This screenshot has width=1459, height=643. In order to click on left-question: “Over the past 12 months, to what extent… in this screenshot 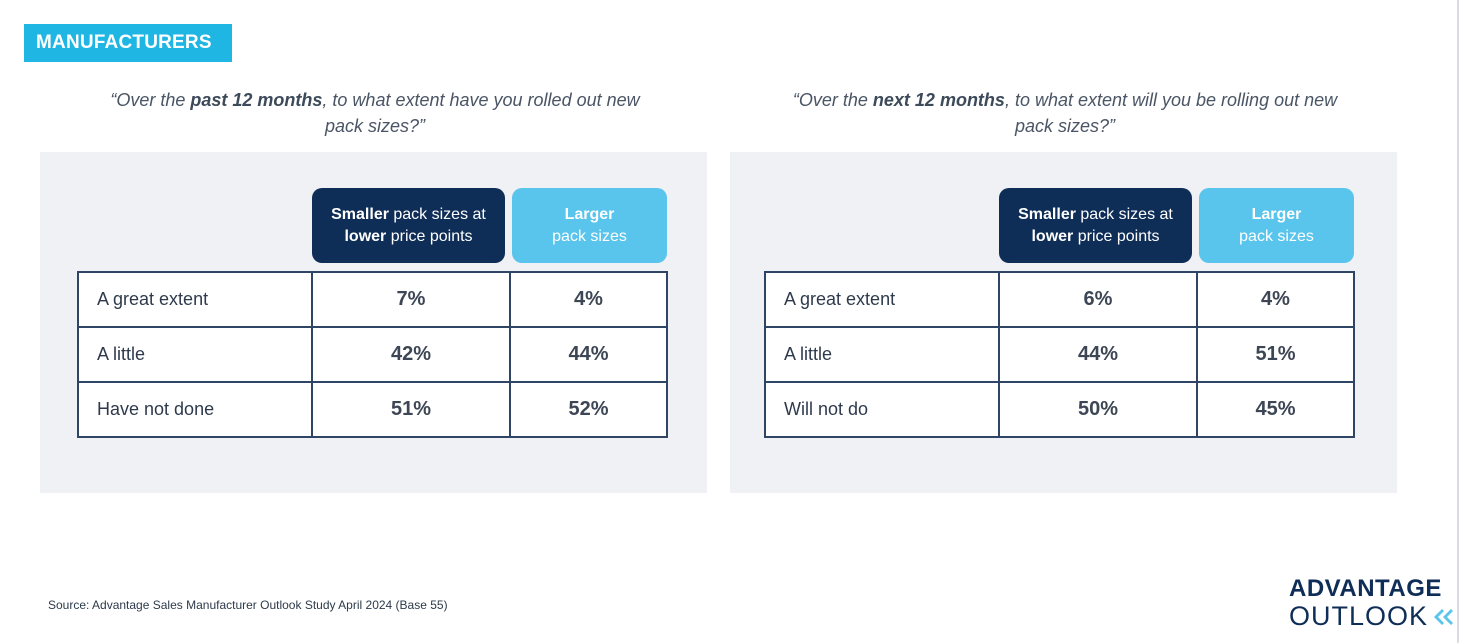, I will do `click(375, 113)`.